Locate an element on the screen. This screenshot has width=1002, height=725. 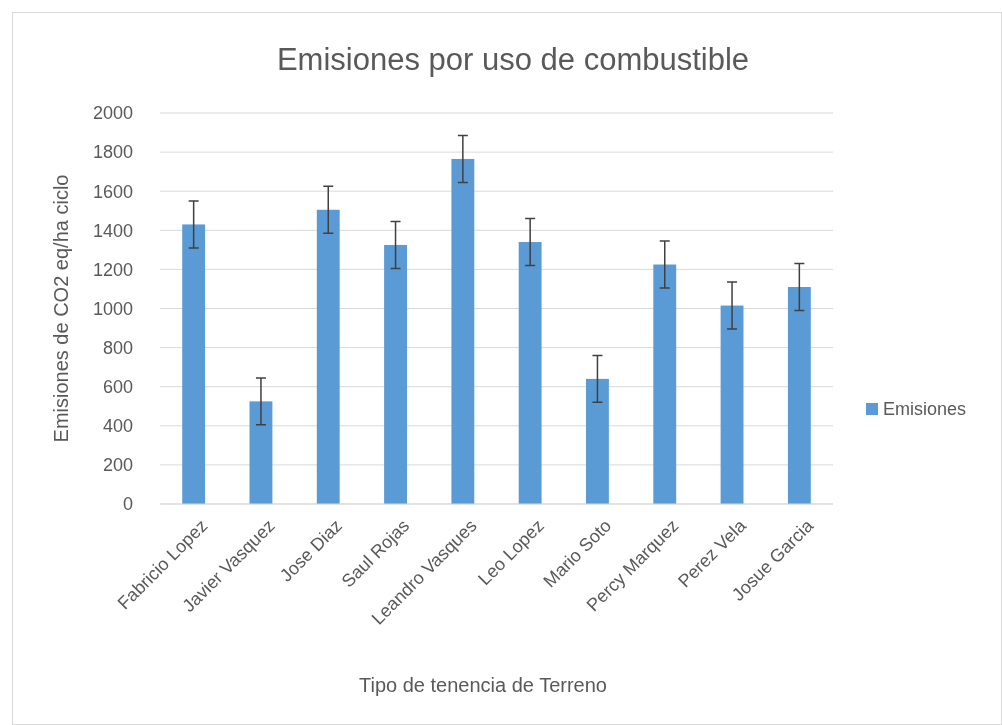
y-tick-label: 0 is located at coordinates (127, 504).